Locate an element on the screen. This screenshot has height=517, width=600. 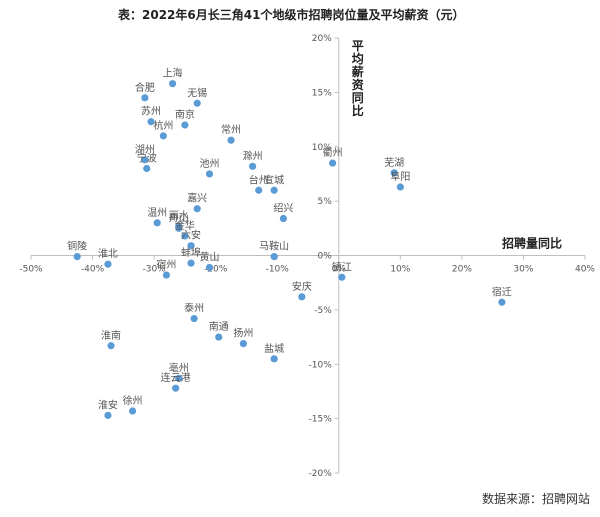
point-label: 绍兴 is located at coordinates (283, 208).